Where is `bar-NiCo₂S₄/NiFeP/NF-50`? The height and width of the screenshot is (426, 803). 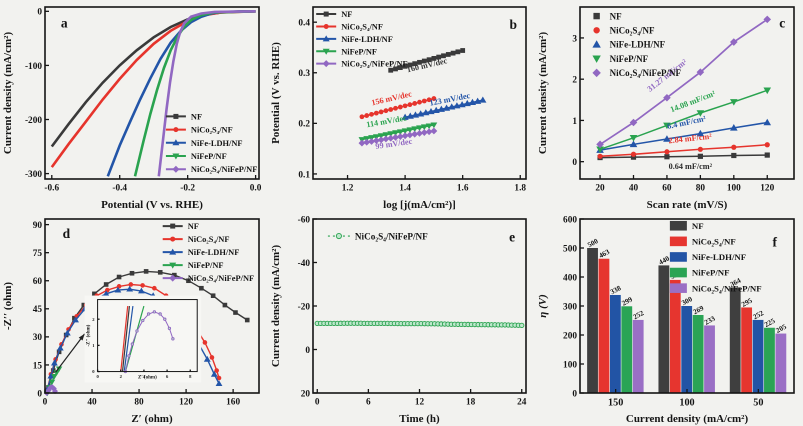
bar-NiCo₂S₄/NiFeP/NF-50 is located at coordinates (781, 363).